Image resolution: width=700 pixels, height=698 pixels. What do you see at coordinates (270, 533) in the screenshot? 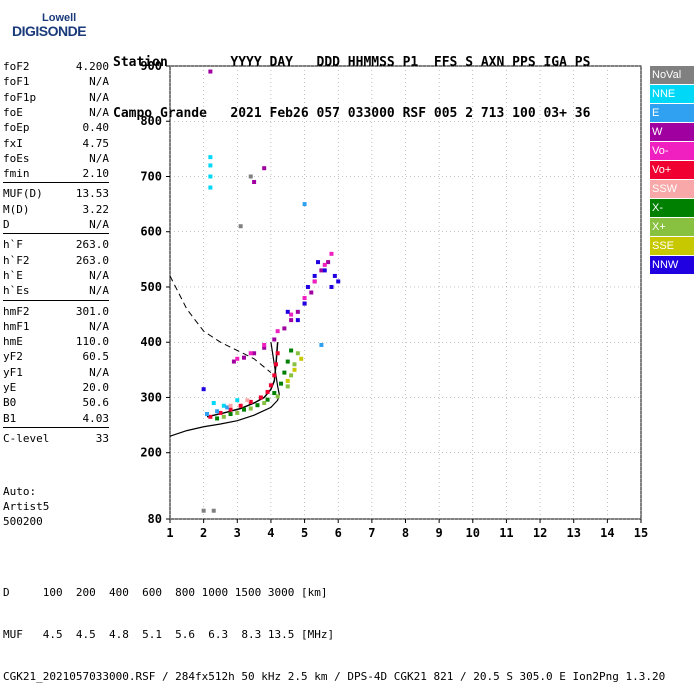
I see `x-tick-label: 4` at bounding box center [270, 533].